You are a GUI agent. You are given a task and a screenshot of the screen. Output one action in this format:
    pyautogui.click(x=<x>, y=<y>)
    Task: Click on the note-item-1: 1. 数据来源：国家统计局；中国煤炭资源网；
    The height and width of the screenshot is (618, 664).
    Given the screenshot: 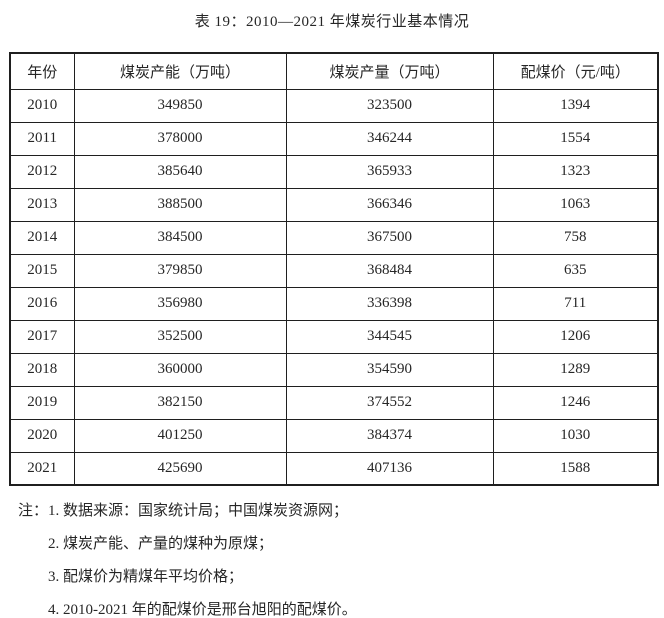 What is the action you would take?
    pyautogui.click(x=198, y=511)
    